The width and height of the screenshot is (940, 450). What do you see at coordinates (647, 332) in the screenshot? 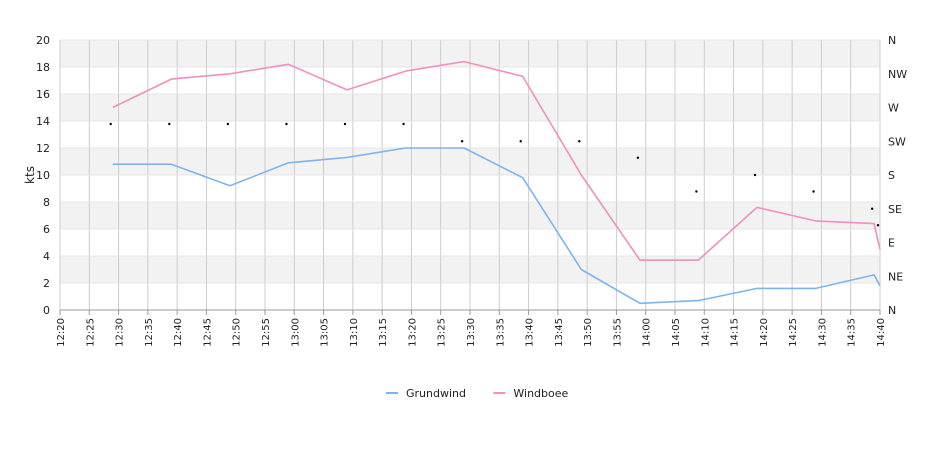
I see `x-tick-label: 14:00` at bounding box center [647, 332].